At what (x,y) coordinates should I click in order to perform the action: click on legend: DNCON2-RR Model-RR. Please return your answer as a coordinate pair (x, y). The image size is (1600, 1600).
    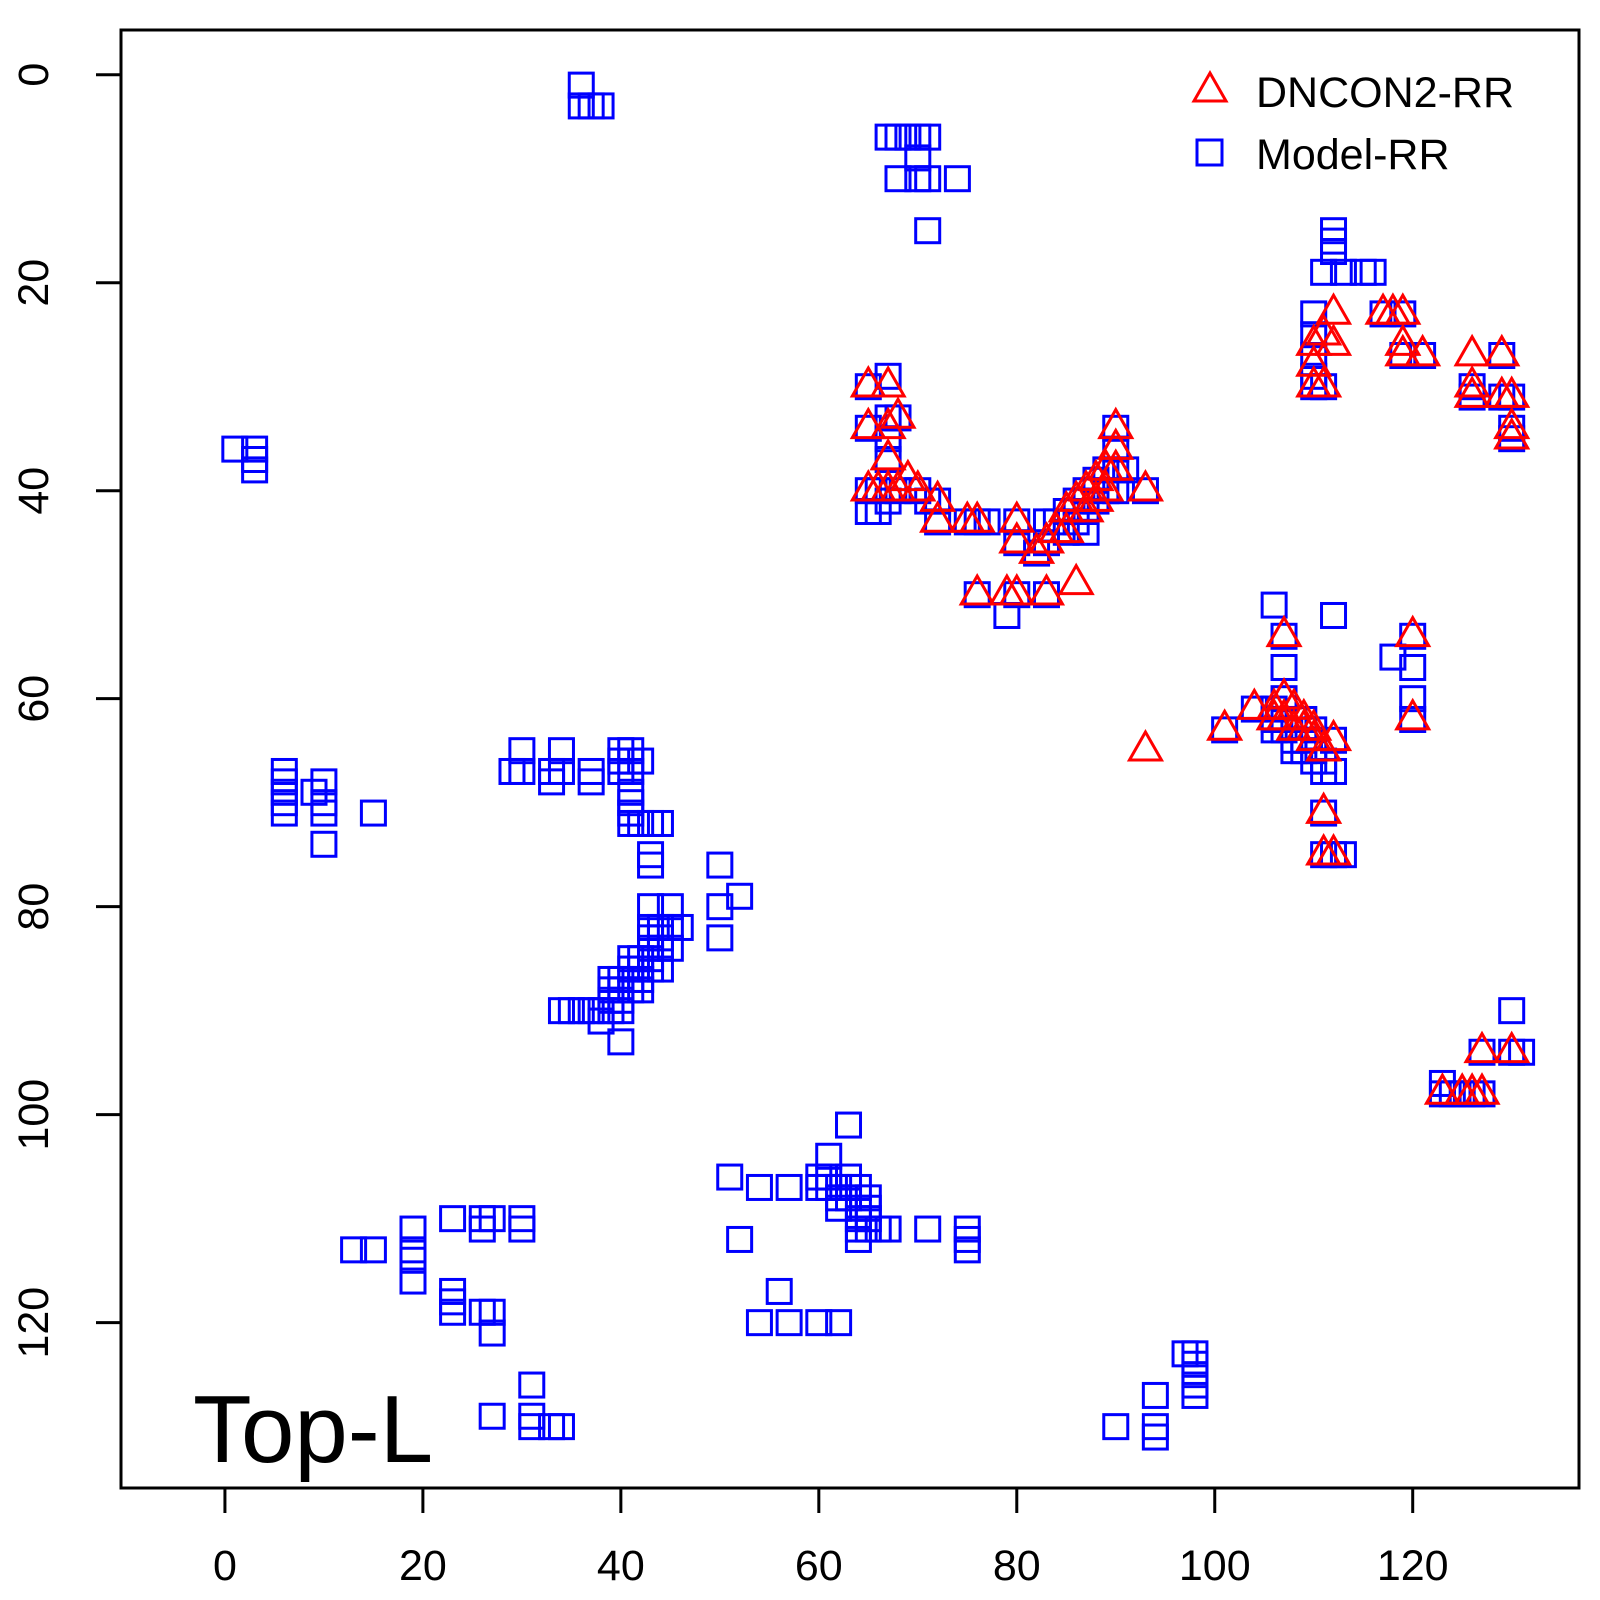
    Looking at the image, I should click on (1352, 124).